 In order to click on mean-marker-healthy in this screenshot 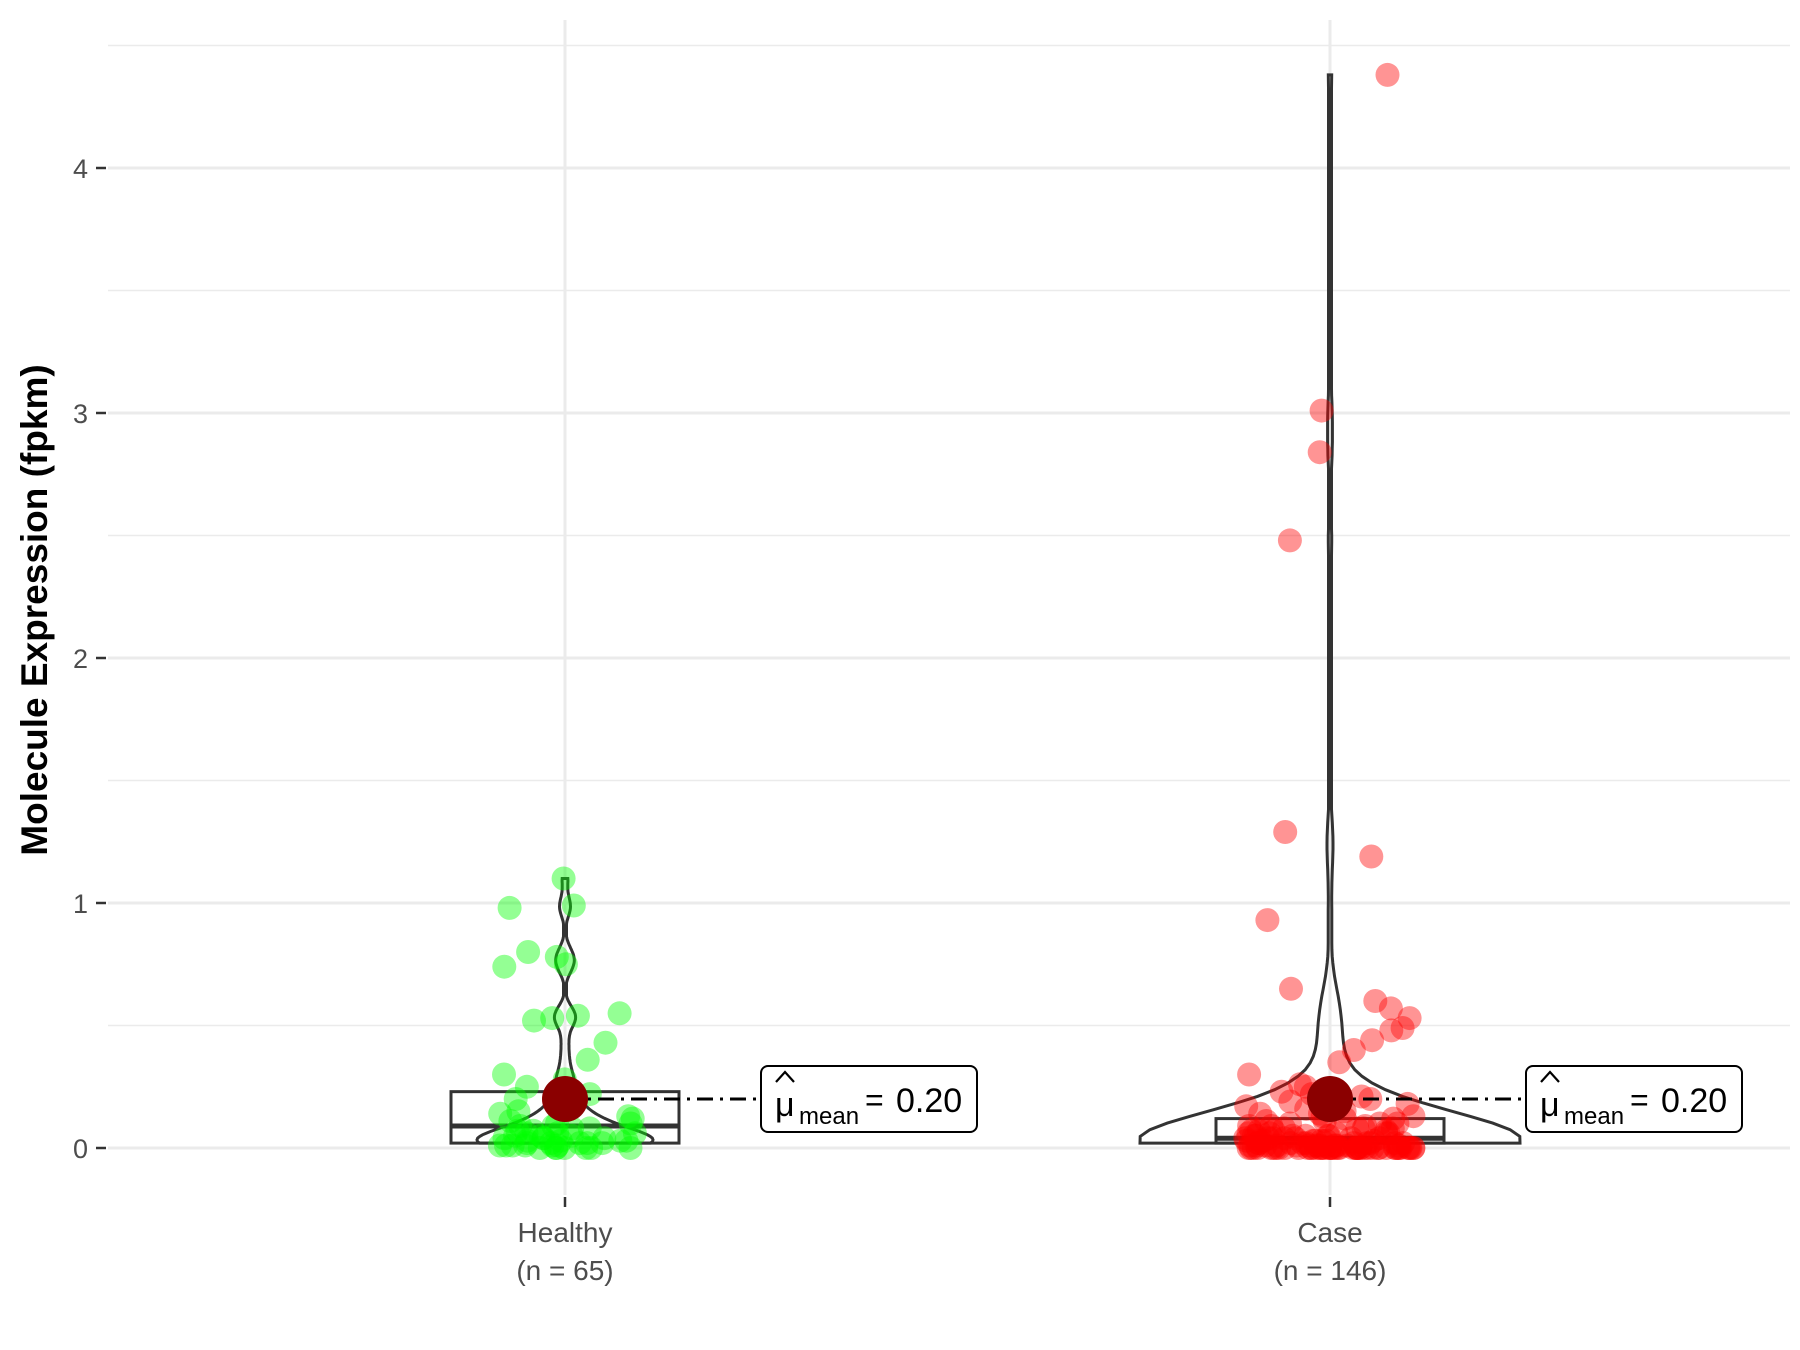, I will do `click(565, 1099)`.